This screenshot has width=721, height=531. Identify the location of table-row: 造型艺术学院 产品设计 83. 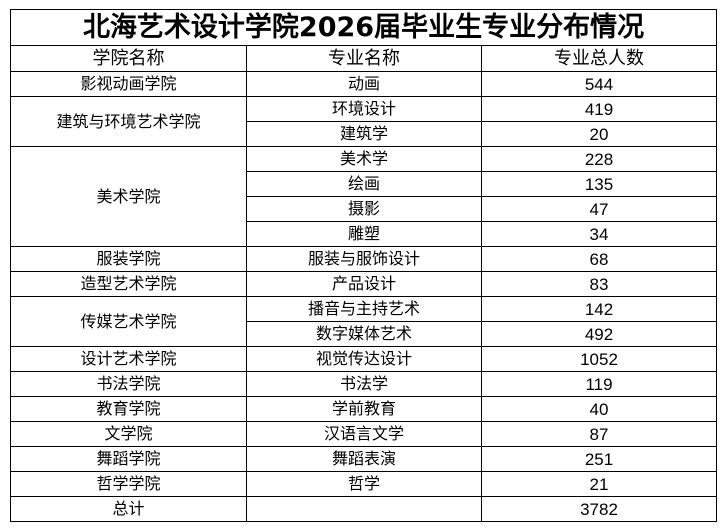
(364, 284).